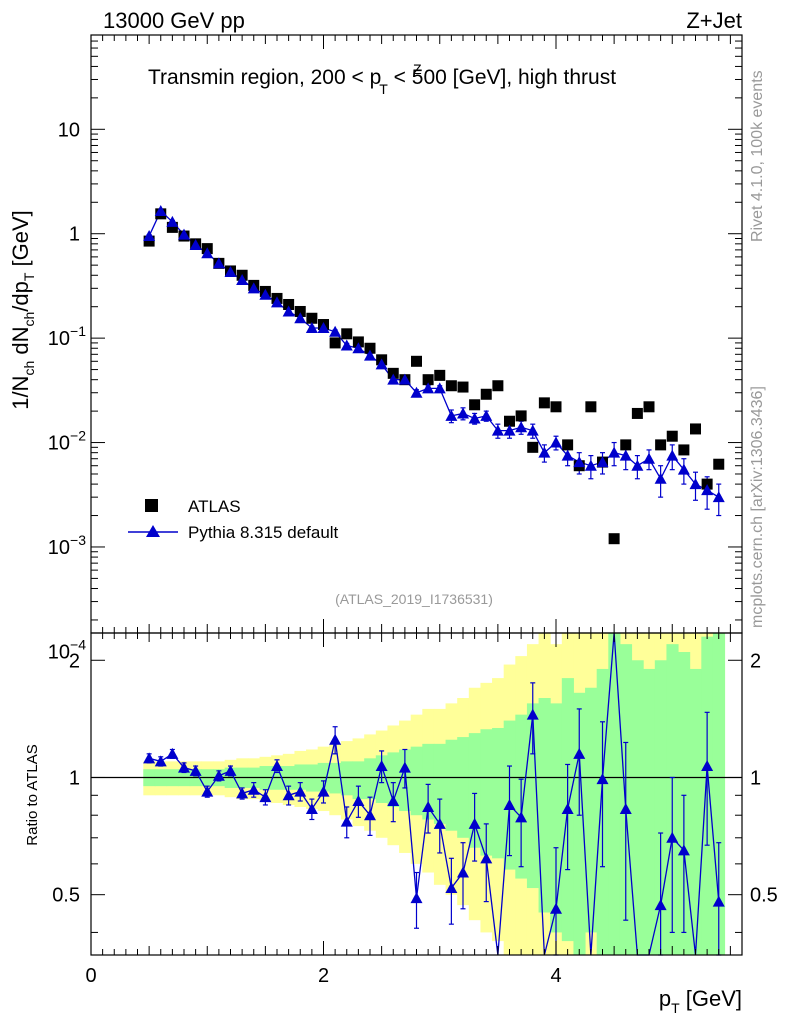 The height and width of the screenshot is (1024, 786). Describe the element at coordinates (264, 77) in the screenshot. I see `title-prefix: Transmin region, 200 < p` at that location.